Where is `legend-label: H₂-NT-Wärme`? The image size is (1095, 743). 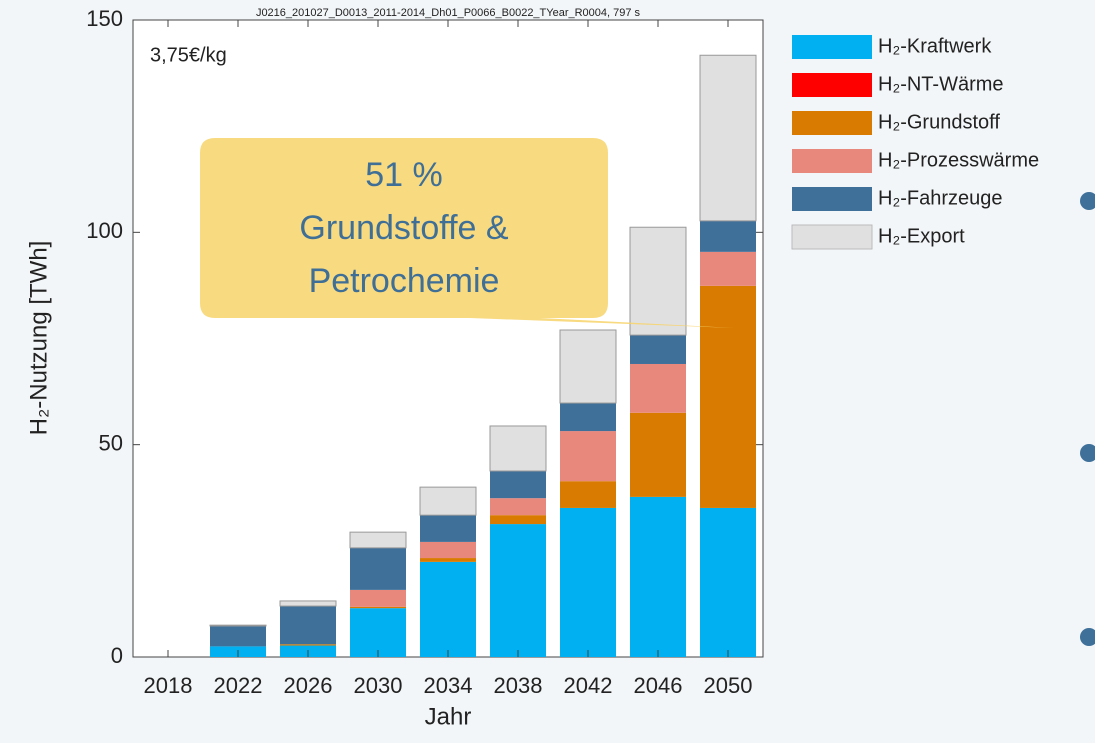
legend-label: H₂-NT-Wärme is located at coordinates (941, 84).